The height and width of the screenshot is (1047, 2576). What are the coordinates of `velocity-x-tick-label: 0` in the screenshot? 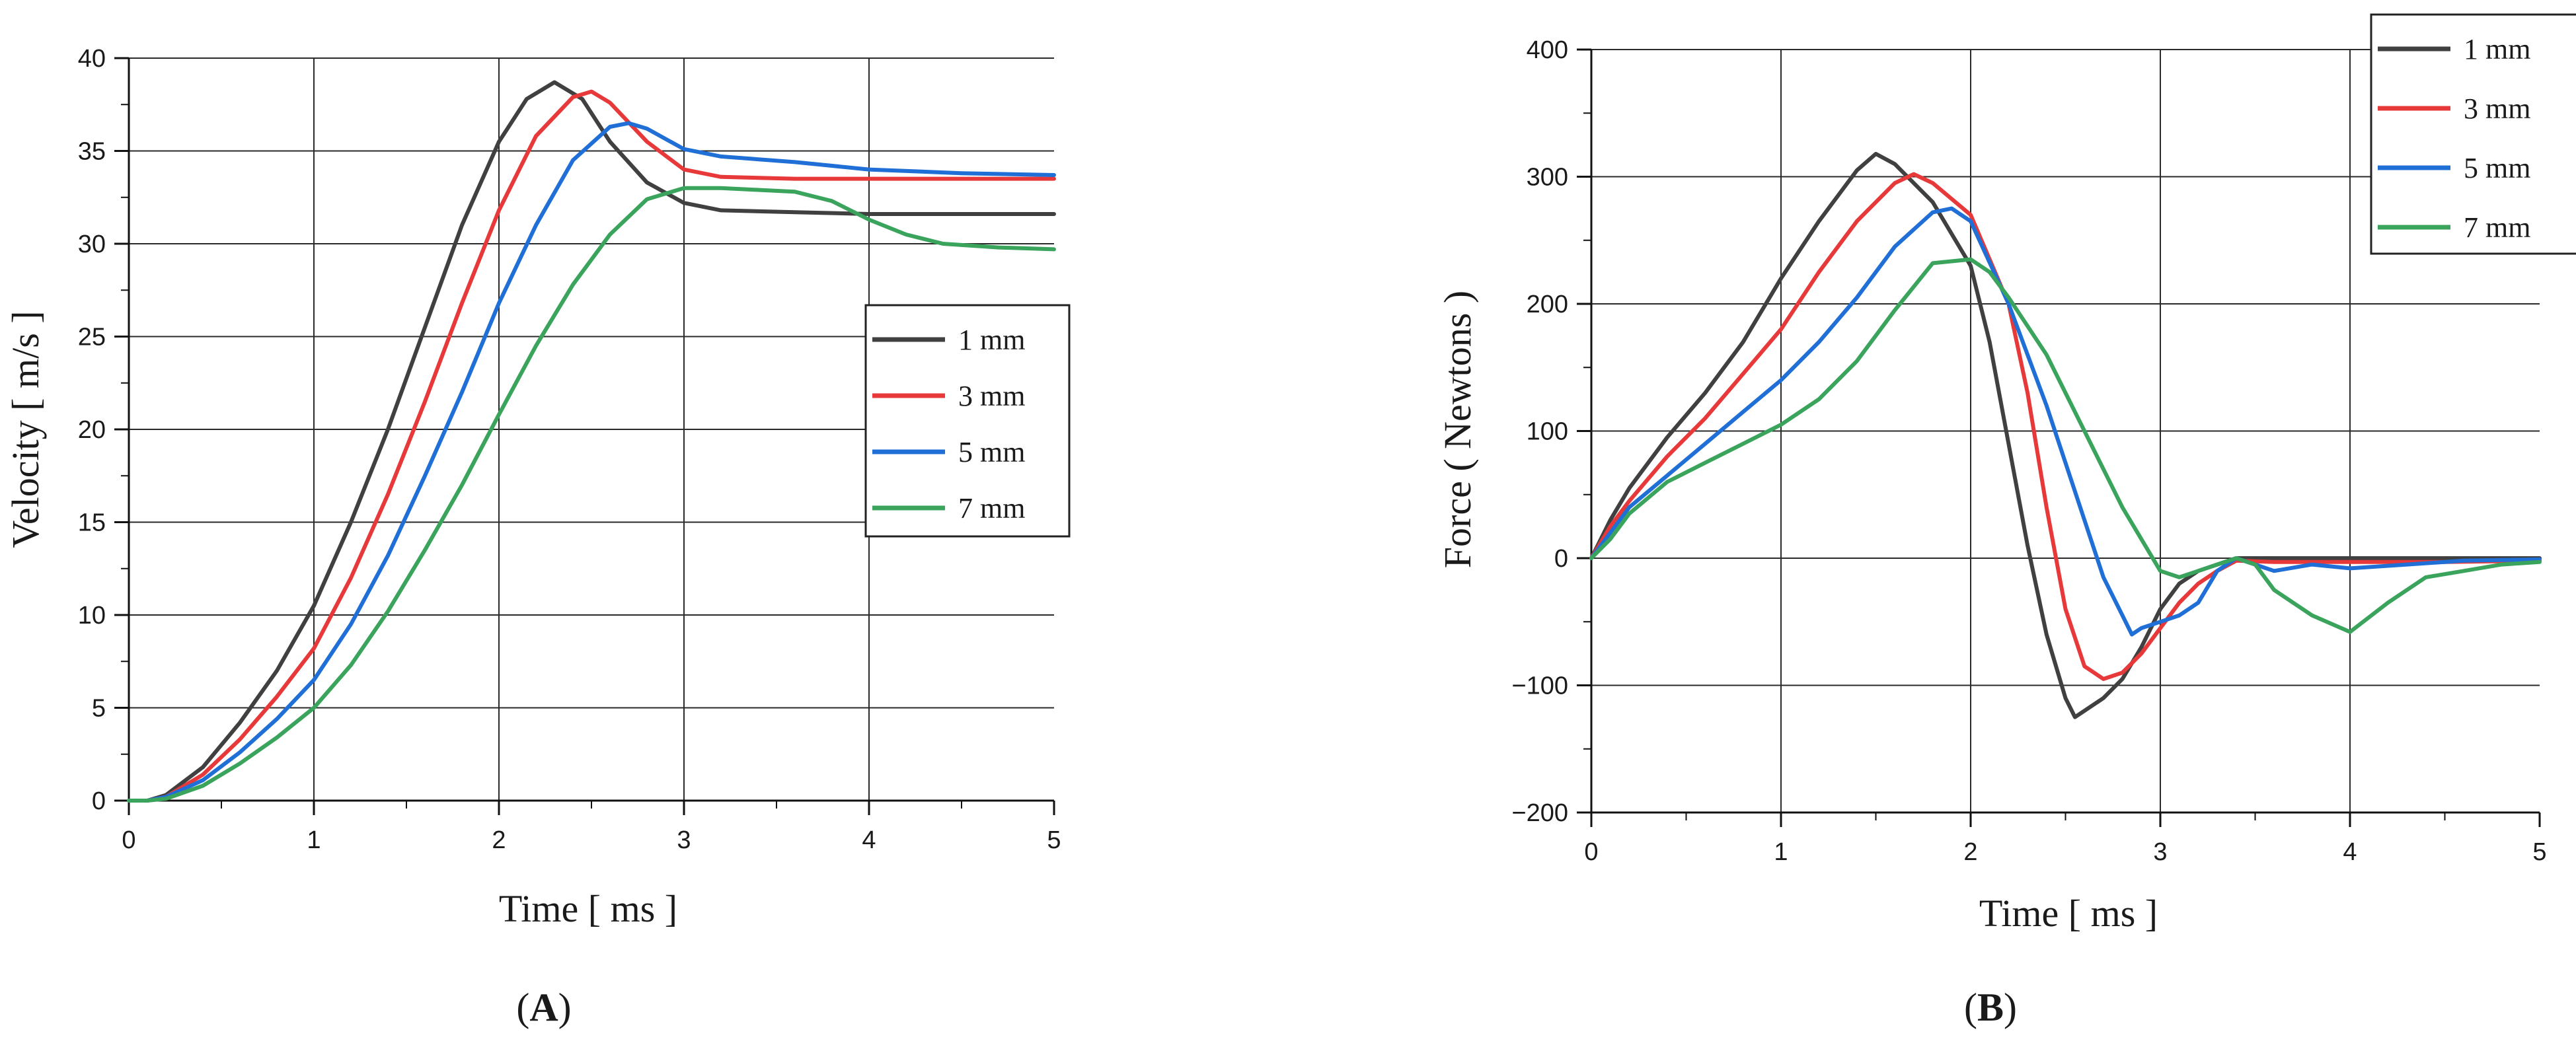 It's located at (128, 840).